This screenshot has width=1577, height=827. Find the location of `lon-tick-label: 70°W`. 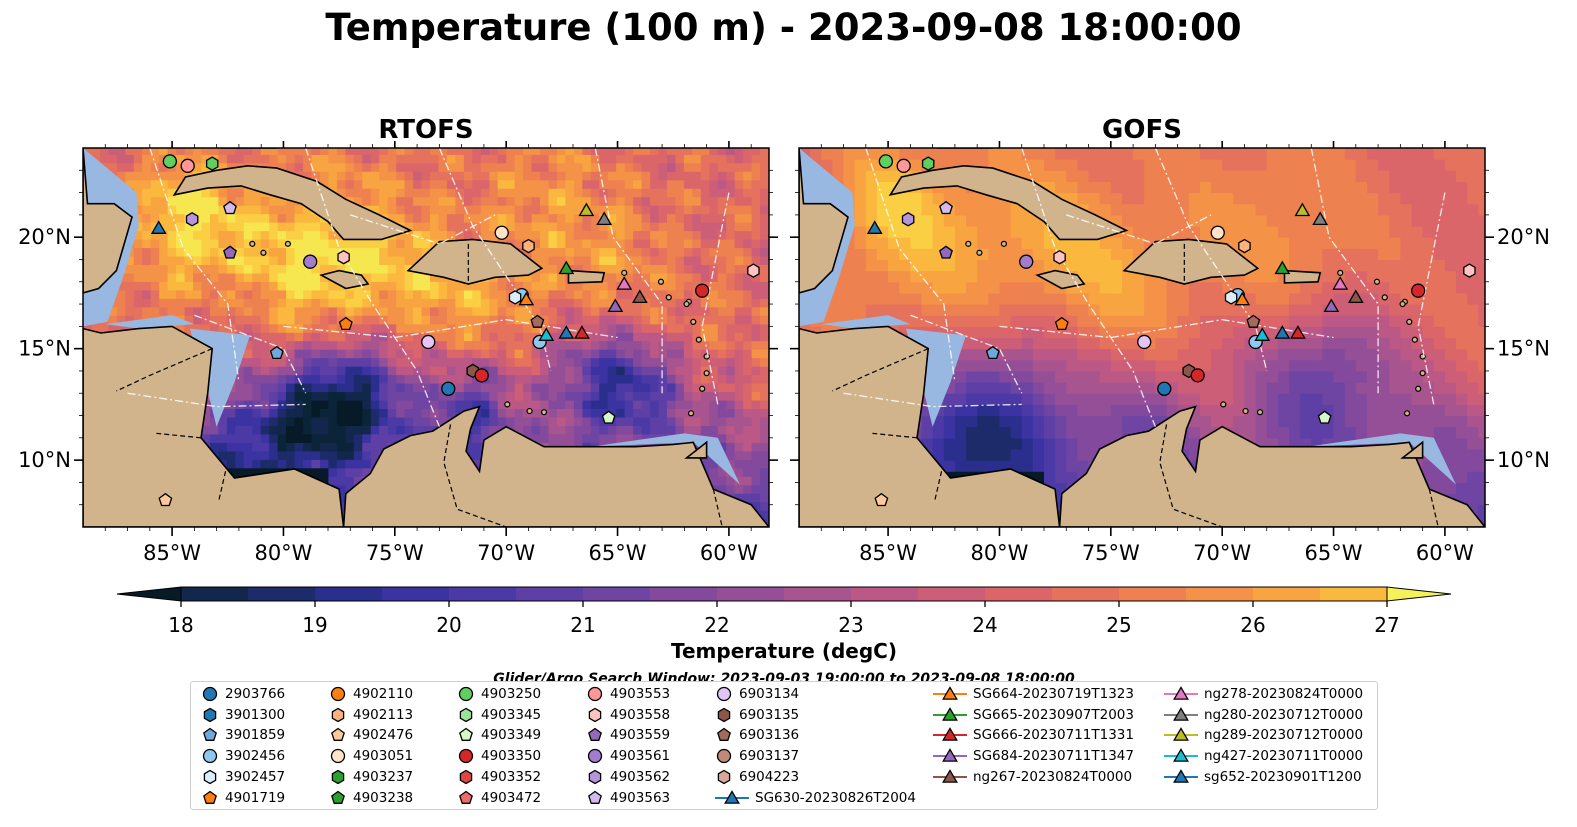

lon-tick-label: 70°W is located at coordinates (1222, 553).